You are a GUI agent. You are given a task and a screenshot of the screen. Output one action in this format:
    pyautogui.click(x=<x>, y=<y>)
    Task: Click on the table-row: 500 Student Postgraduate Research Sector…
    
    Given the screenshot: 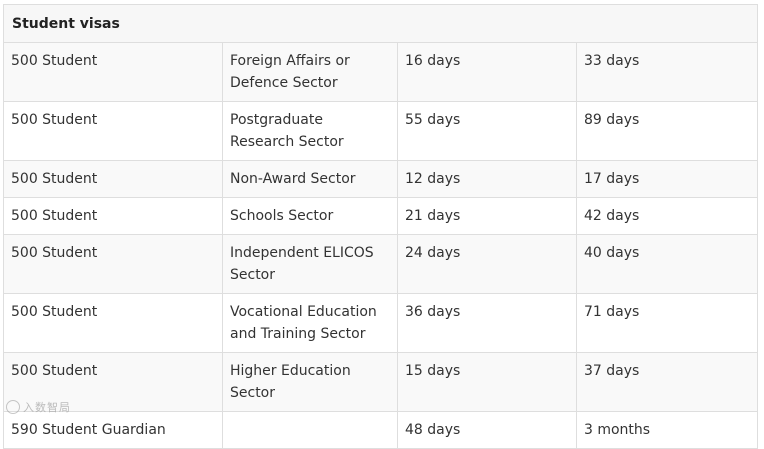 What is the action you would take?
    pyautogui.click(x=381, y=131)
    